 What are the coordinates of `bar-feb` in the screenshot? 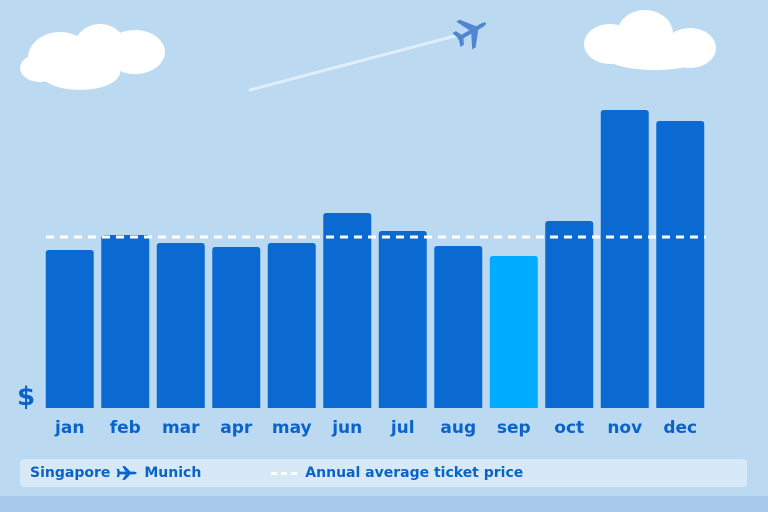 It's located at (125, 321).